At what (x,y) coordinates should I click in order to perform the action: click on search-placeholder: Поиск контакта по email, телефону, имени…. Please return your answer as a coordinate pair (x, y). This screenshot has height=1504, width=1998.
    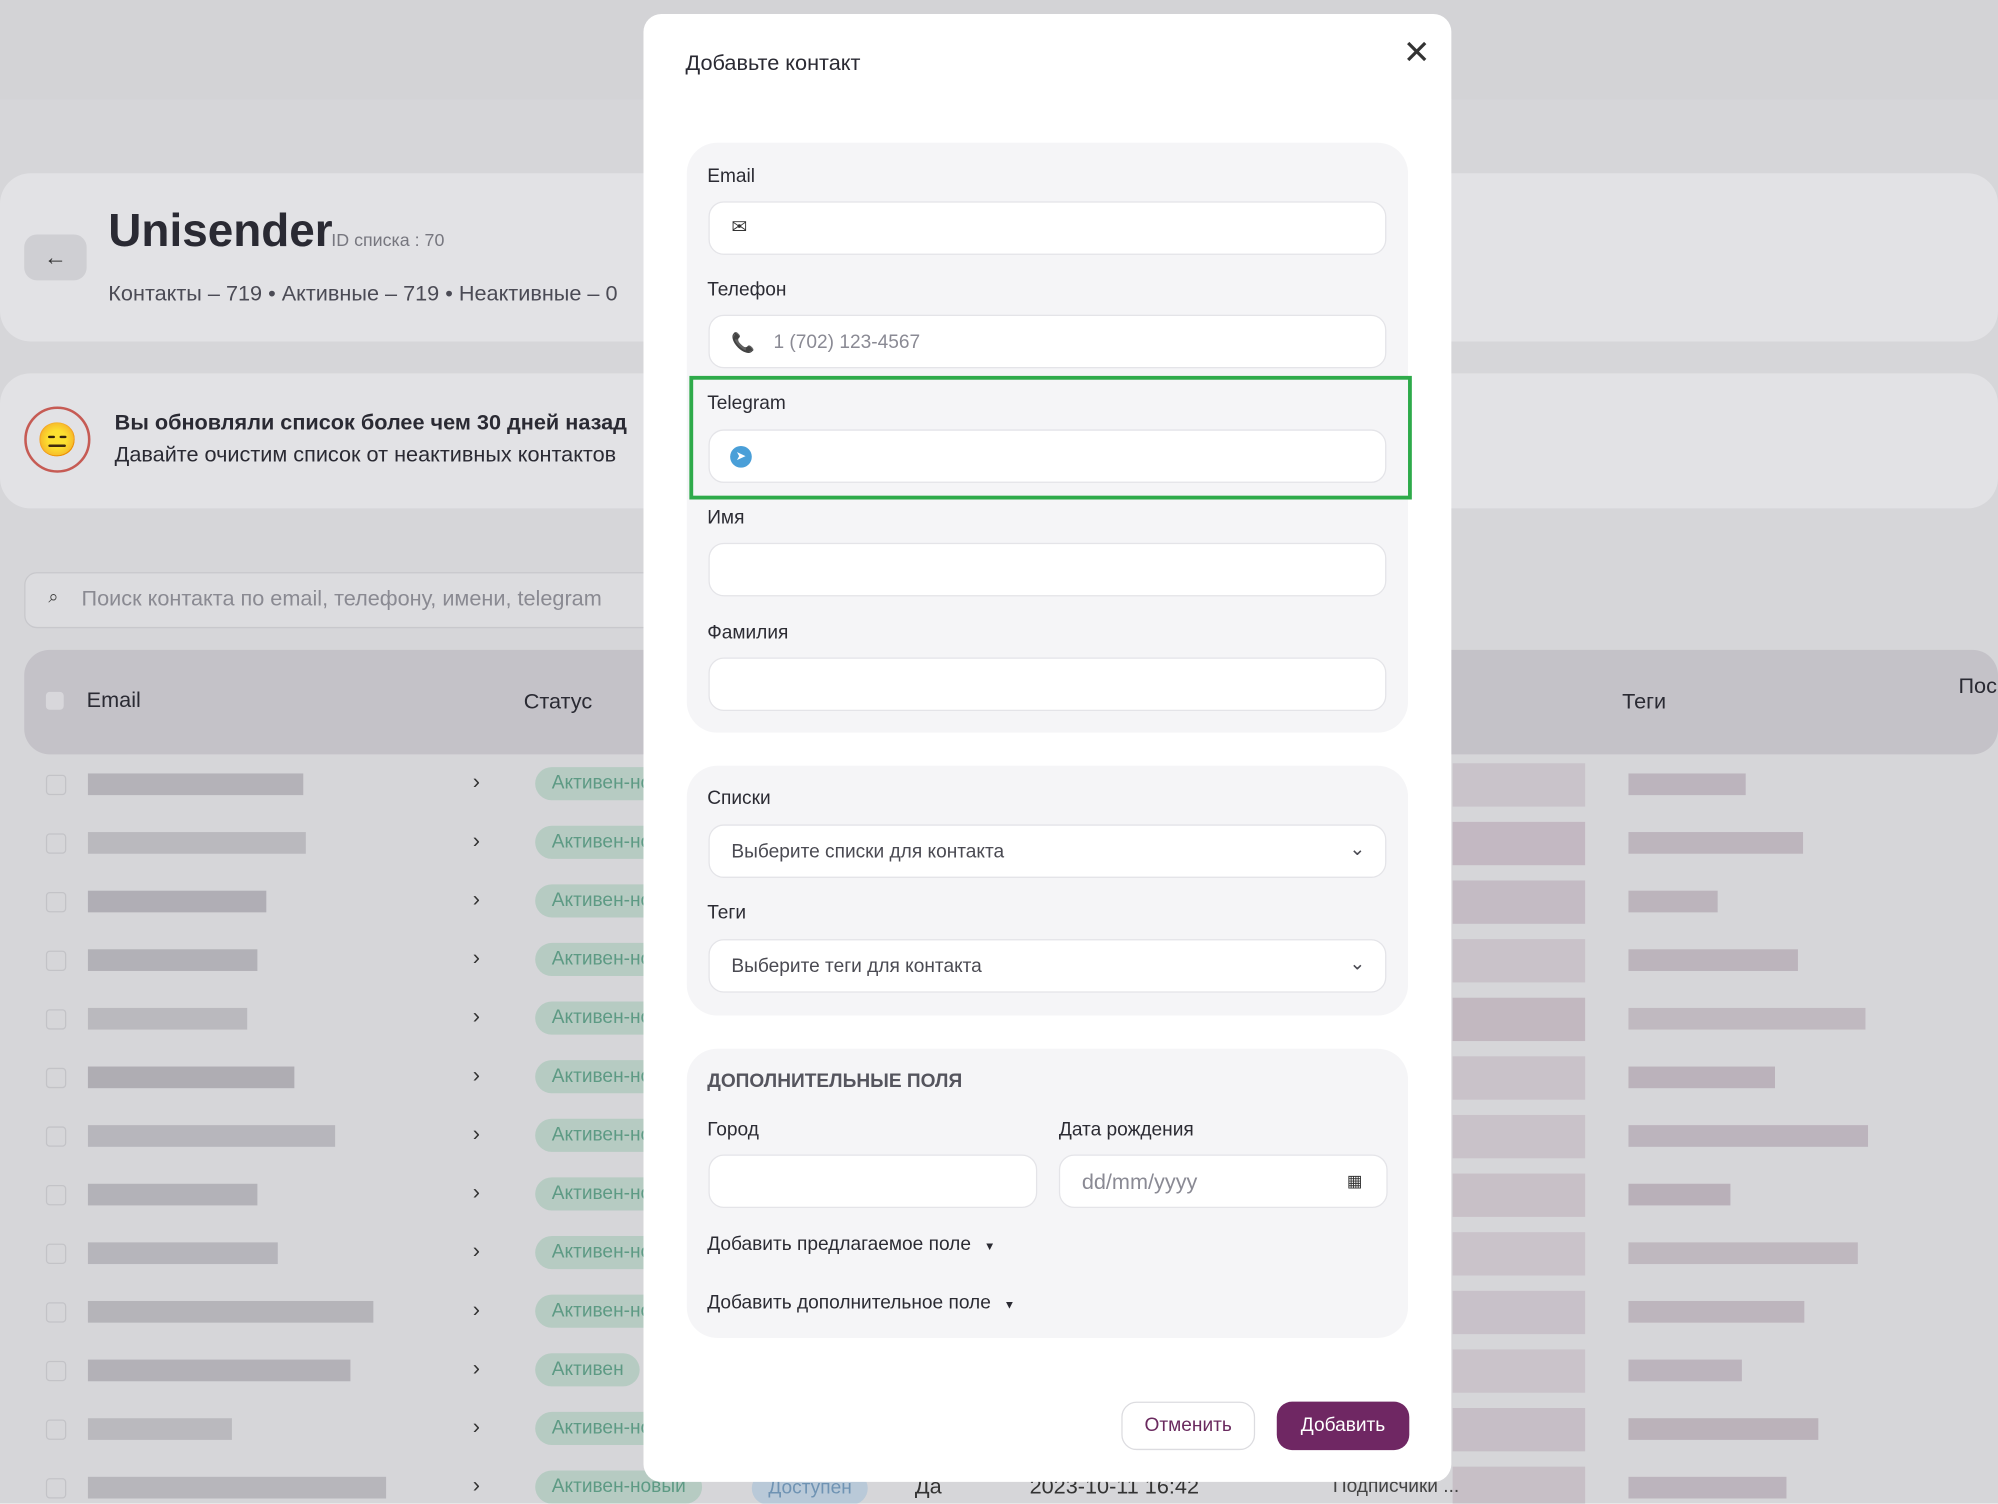
    Looking at the image, I should click on (341, 598).